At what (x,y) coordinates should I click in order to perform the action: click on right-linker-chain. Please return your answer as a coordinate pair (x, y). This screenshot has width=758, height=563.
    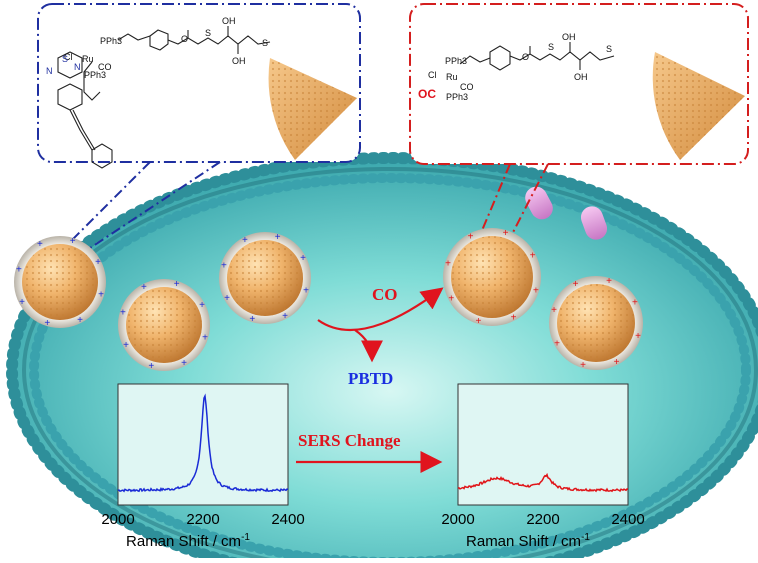
    Looking at the image, I should click on (537, 56).